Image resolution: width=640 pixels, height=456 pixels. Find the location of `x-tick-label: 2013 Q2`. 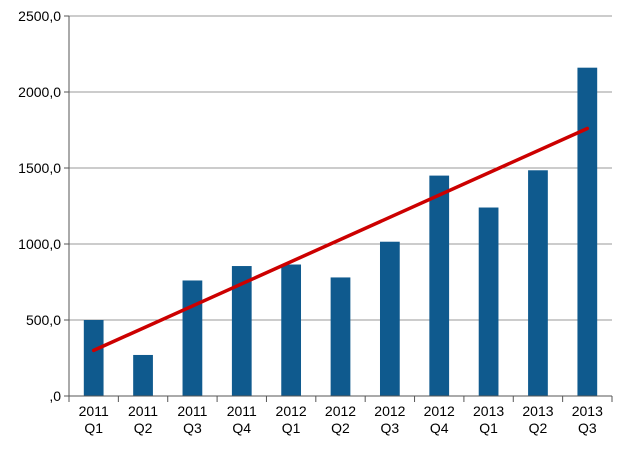

x-tick-label: 2013 Q2 is located at coordinates (537, 419).